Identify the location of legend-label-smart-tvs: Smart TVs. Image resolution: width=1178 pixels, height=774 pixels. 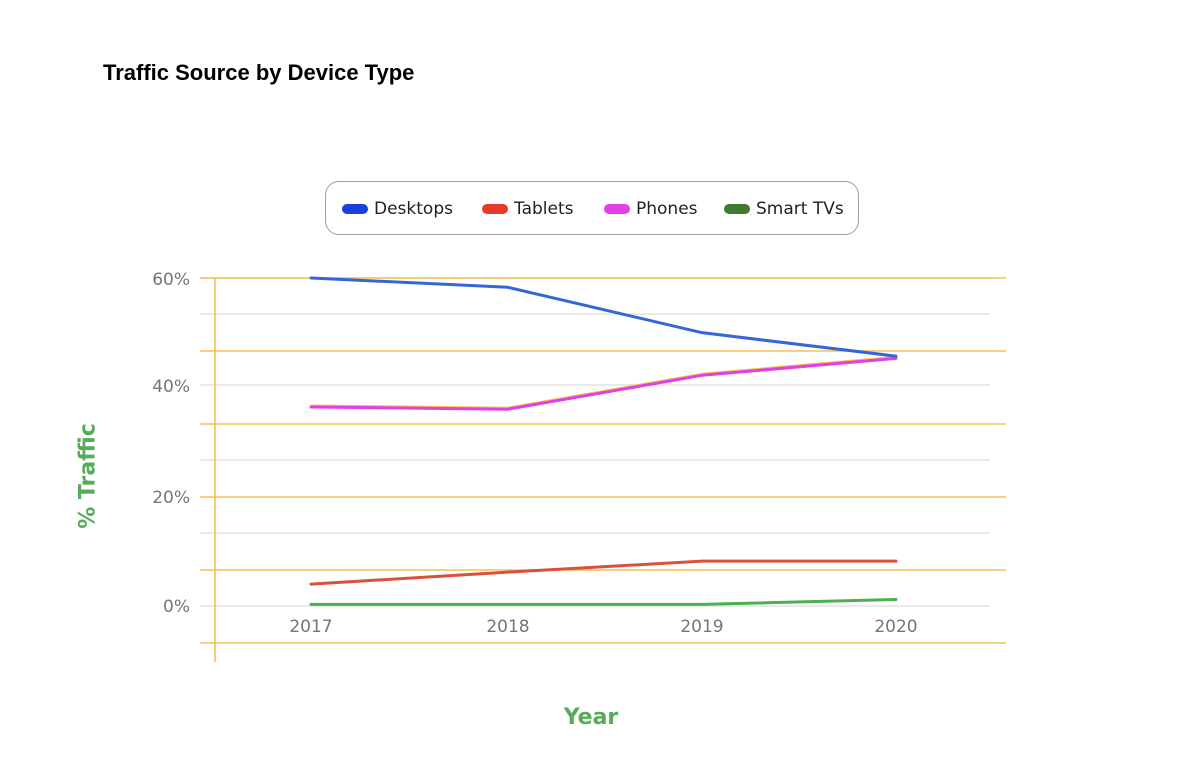
(800, 209).